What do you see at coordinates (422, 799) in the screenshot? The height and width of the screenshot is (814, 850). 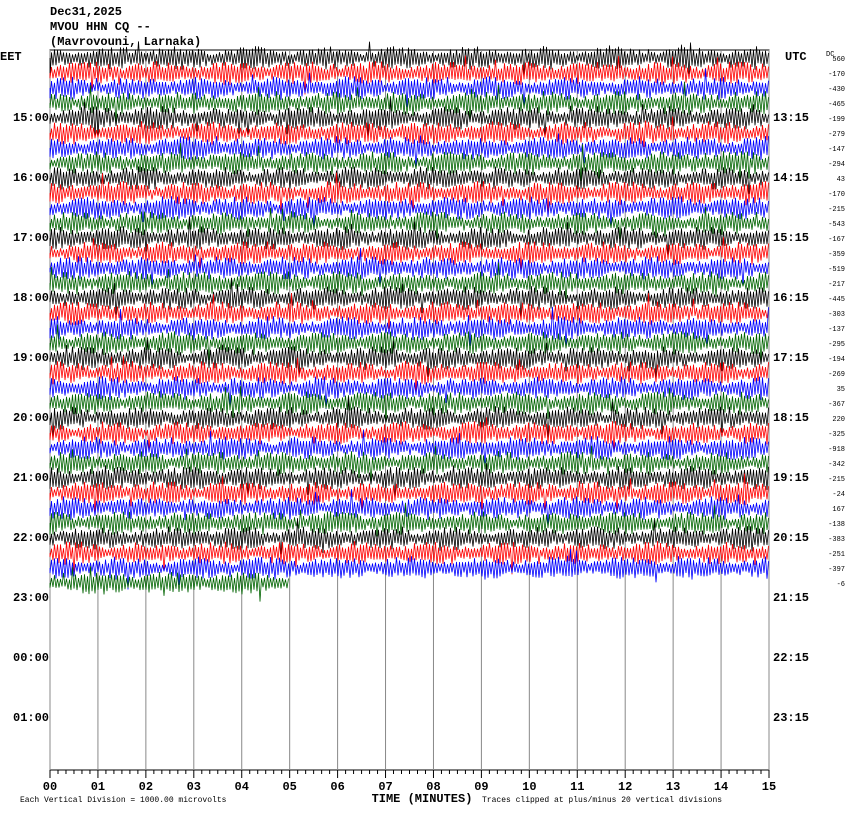 I see `x-title: TIME (MINUTES)` at bounding box center [422, 799].